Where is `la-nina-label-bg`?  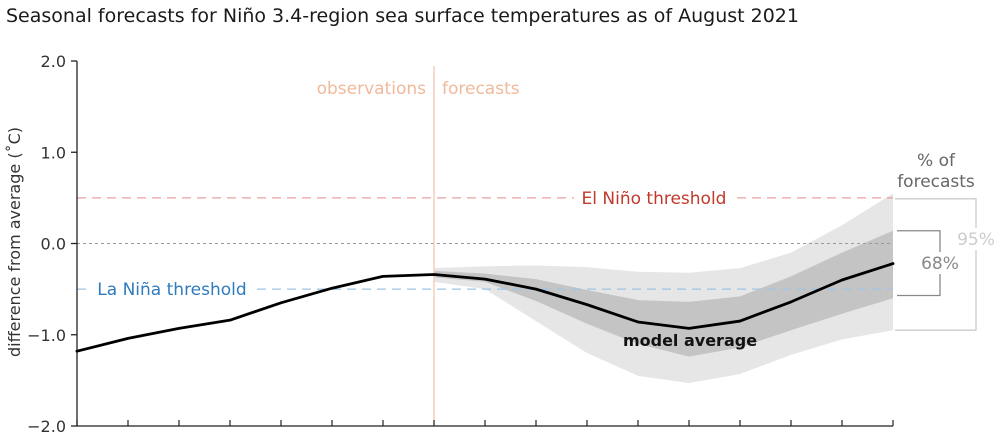 la-nina-label-bg is located at coordinates (172, 289).